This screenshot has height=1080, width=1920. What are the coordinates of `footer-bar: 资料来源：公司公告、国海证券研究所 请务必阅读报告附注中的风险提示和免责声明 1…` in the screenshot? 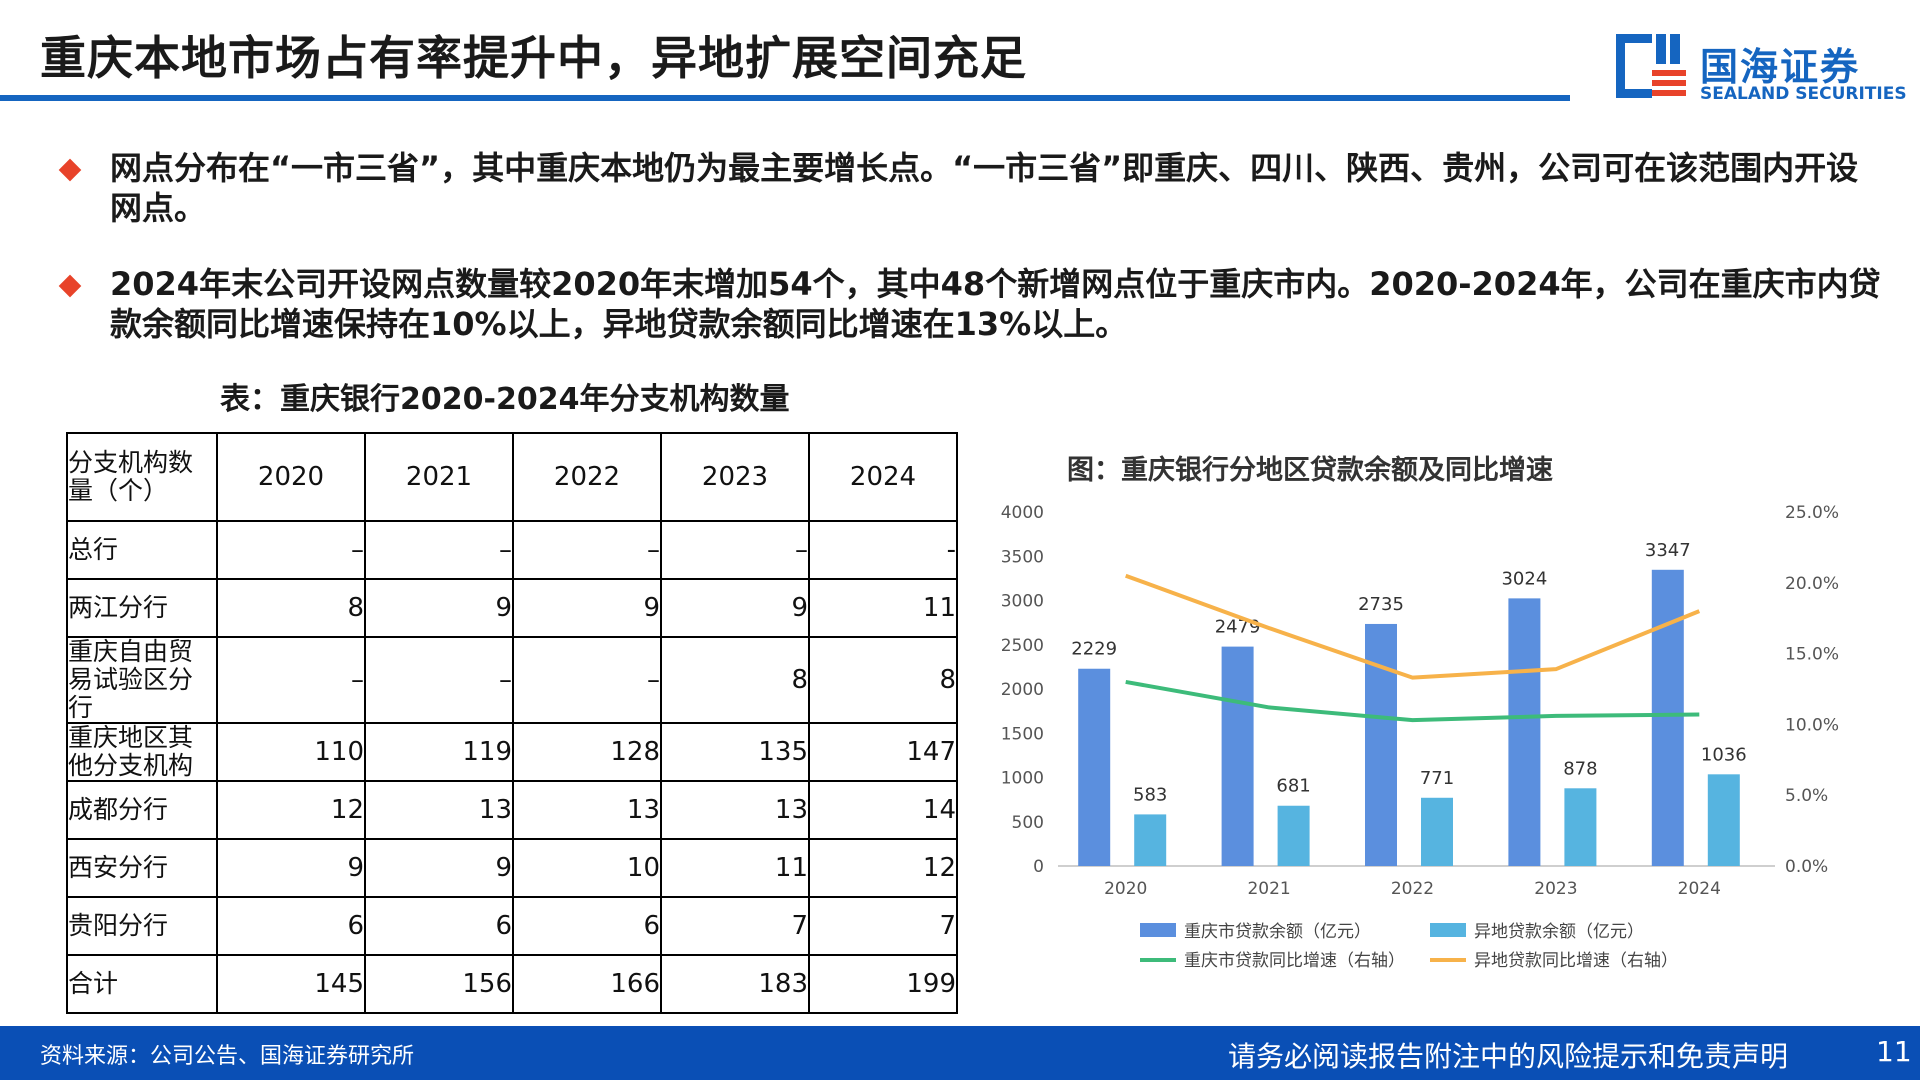 It's located at (960, 1053).